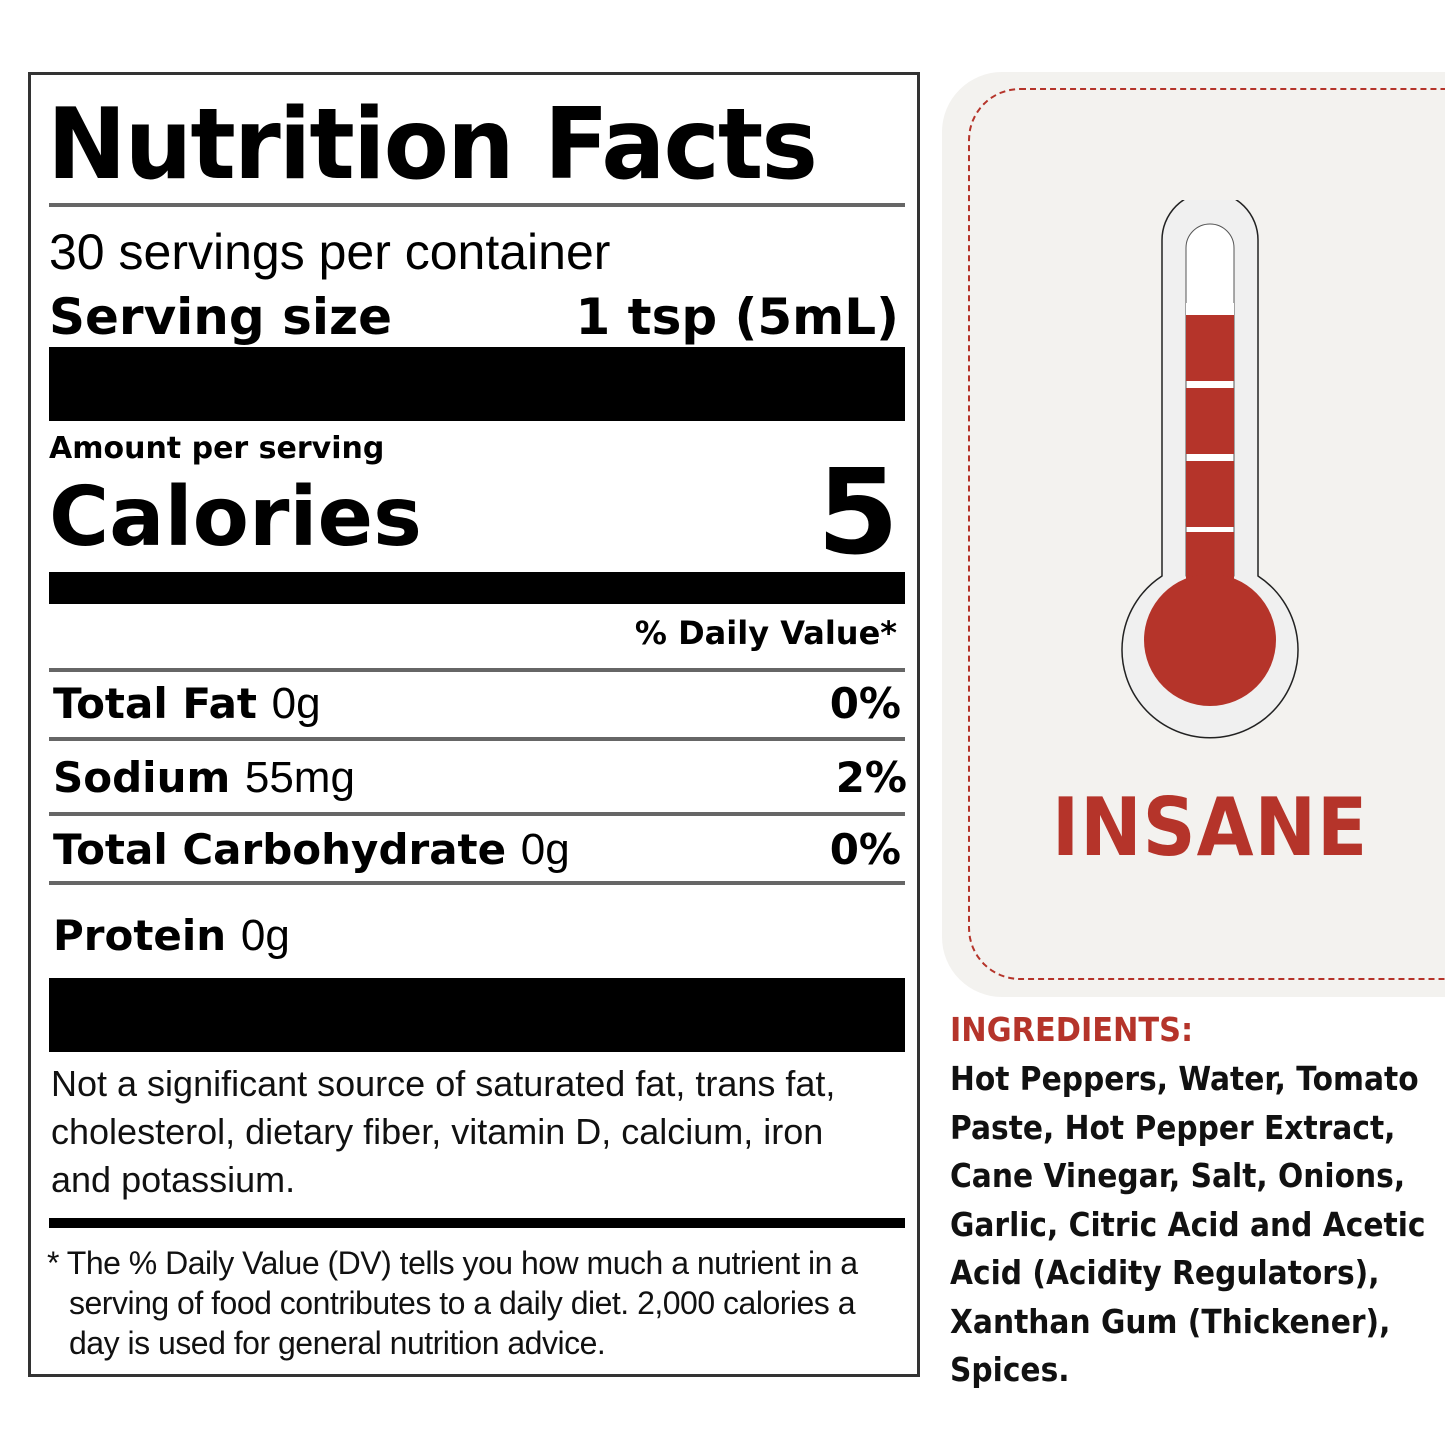 This screenshot has width=1445, height=1445. What do you see at coordinates (1210, 827) in the screenshot?
I see `heat-level-label: INSANE` at bounding box center [1210, 827].